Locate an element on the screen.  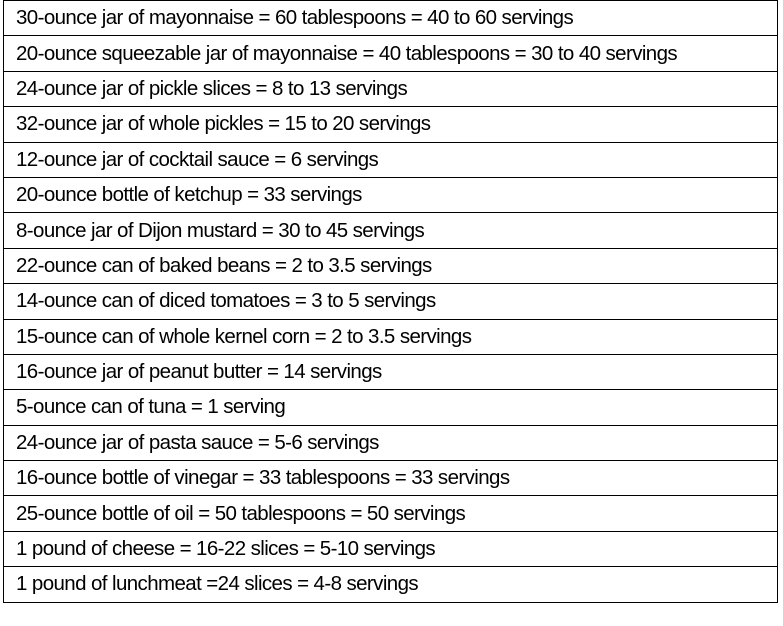
table-row: 5-ounce can of tuna = 1 serving is located at coordinates (390, 407).